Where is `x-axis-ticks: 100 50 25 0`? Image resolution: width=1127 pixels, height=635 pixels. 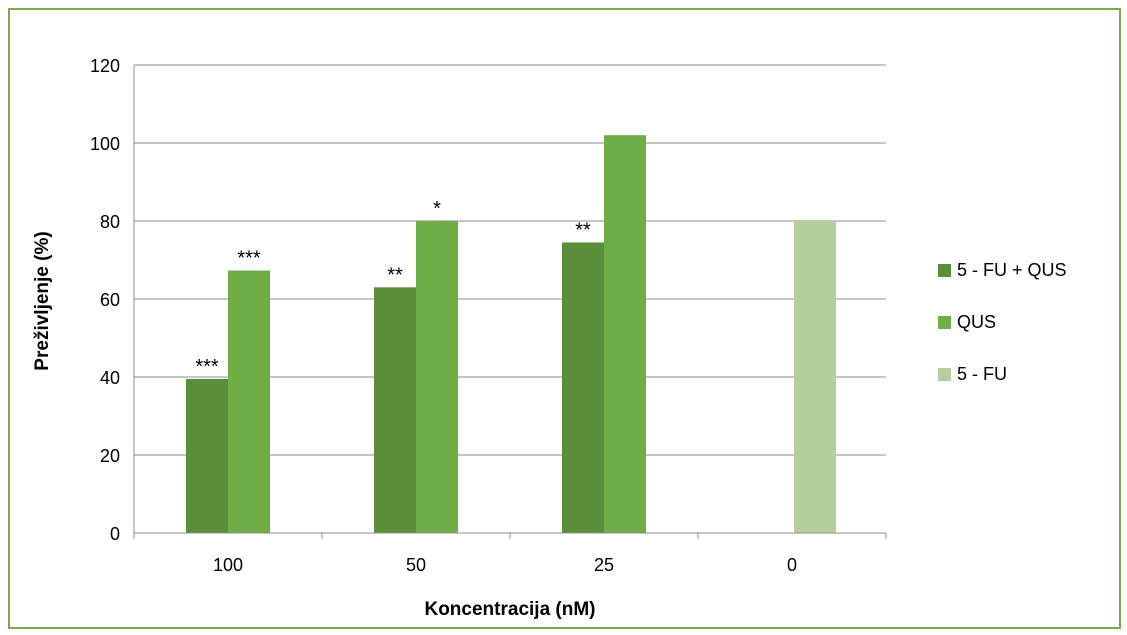 x-axis-ticks: 100 50 25 0 is located at coordinates (510, 554).